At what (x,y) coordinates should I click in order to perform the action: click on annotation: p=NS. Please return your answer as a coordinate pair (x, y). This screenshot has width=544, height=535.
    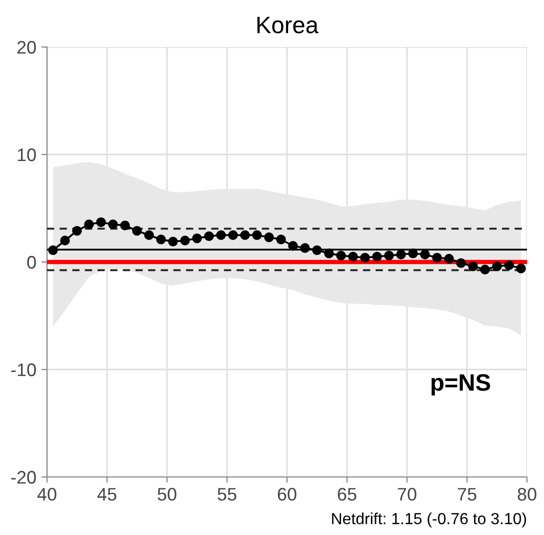
    Looking at the image, I should click on (461, 385).